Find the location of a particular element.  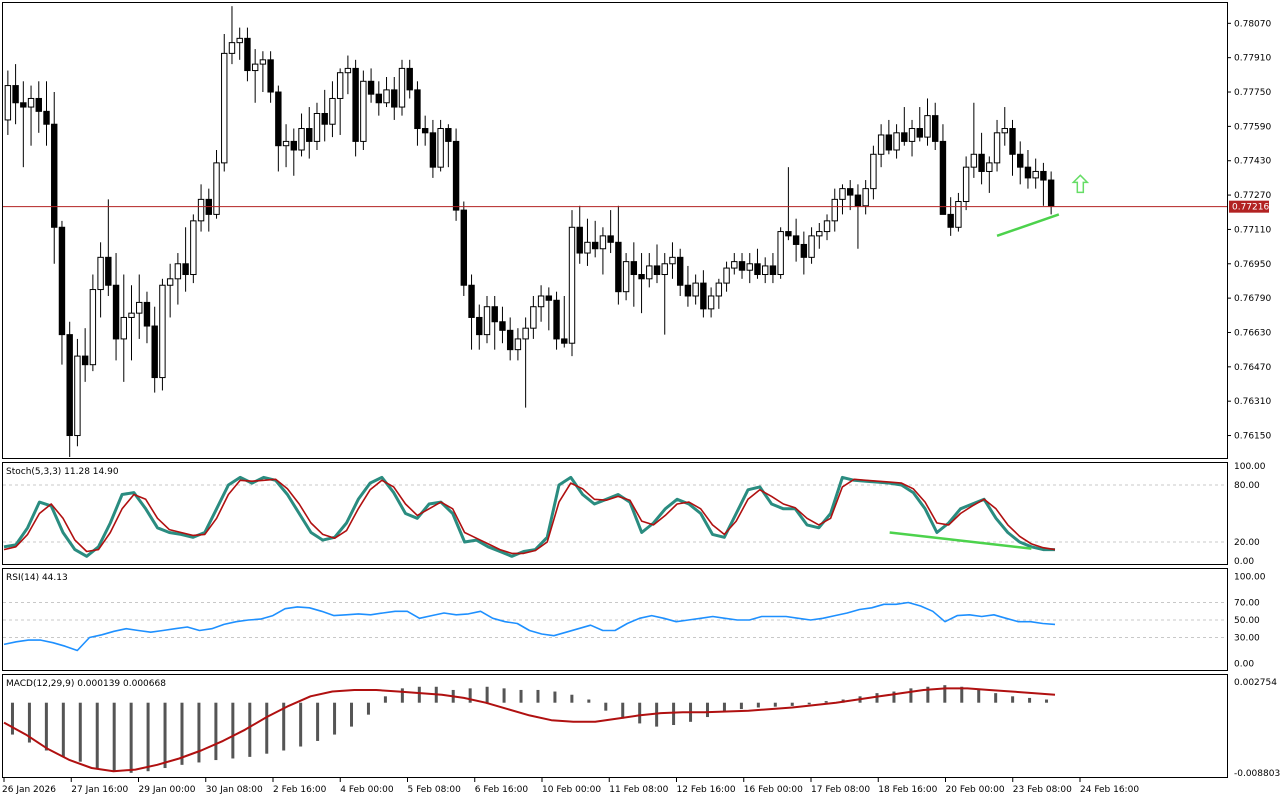

rsi-tick-label: 50.00 is located at coordinates (1247, 621).